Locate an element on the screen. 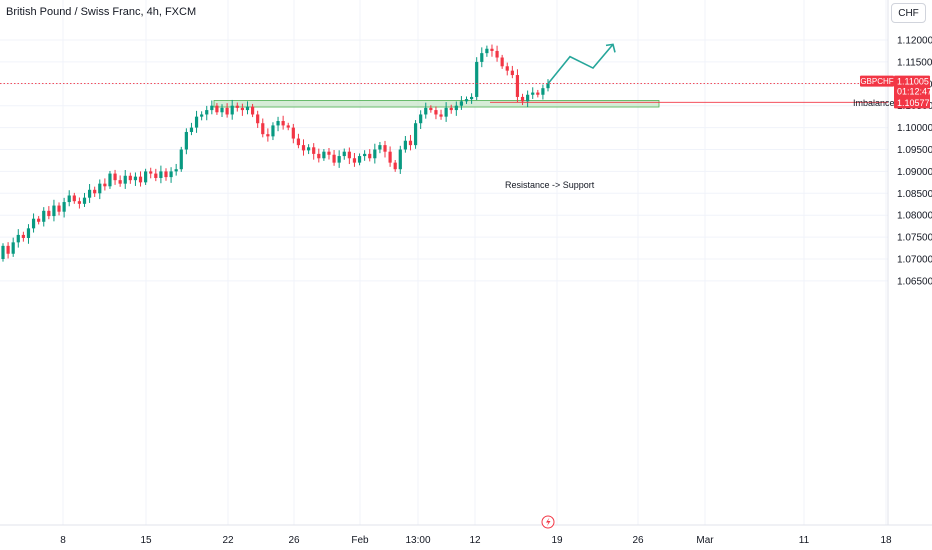  y-tick-label: 1.06500 is located at coordinates (914, 281).